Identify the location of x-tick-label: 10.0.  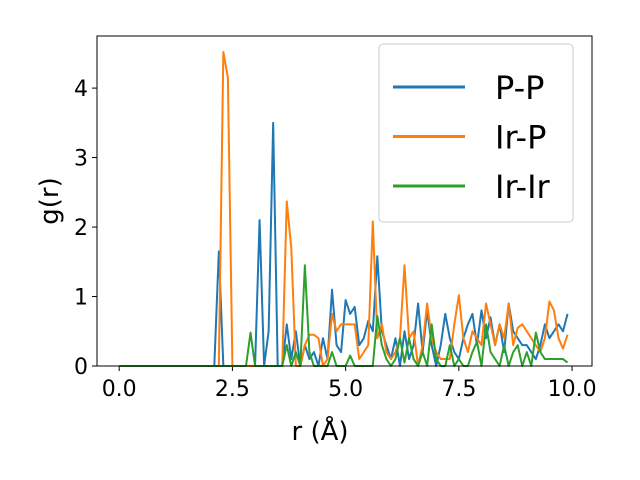
(572, 389).